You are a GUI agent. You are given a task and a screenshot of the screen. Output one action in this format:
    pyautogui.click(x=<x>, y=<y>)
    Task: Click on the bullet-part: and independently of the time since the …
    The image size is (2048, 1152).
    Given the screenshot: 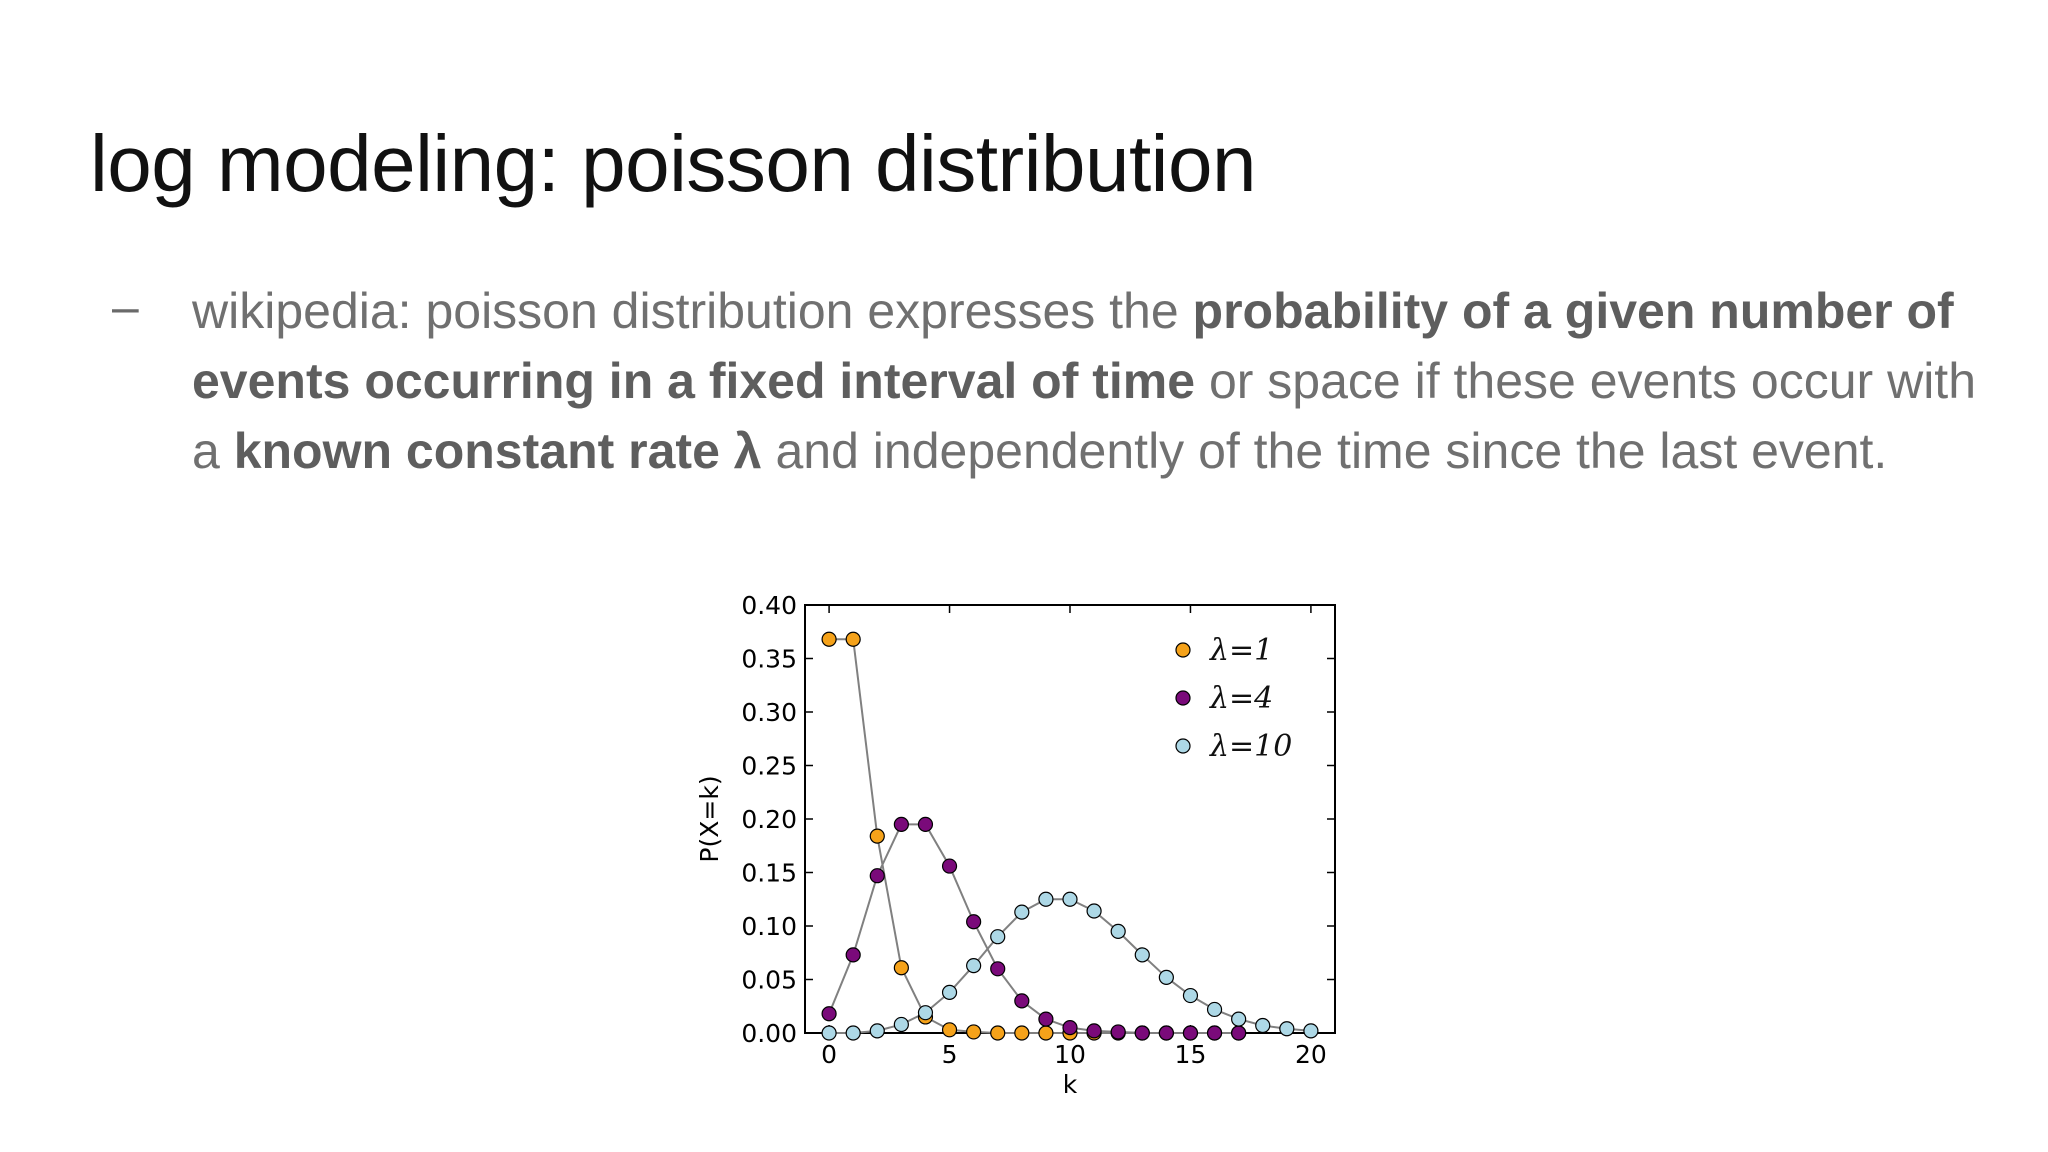 What is the action you would take?
    pyautogui.click(x=1324, y=451)
    